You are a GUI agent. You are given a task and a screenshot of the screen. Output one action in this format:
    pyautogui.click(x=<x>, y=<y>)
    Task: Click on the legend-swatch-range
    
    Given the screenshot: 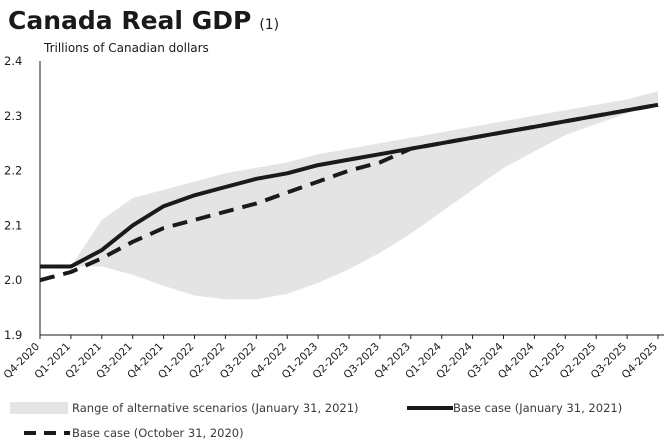 What is the action you would take?
    pyautogui.click(x=39, y=408)
    